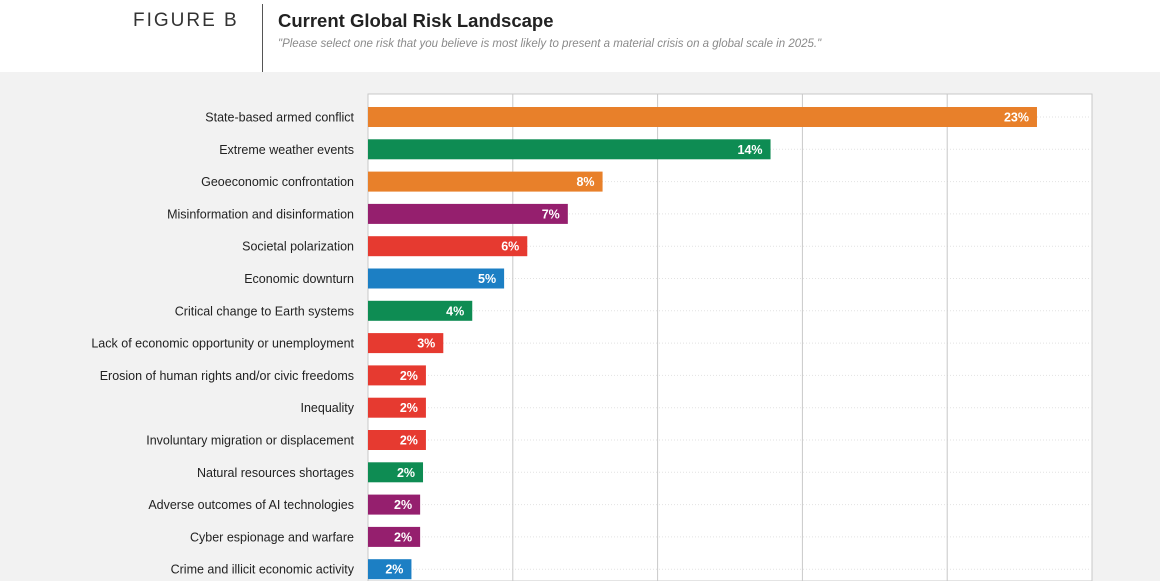 The width and height of the screenshot is (1160, 581). What do you see at coordinates (298, 247) in the screenshot?
I see `category-label: Societal polarization` at bounding box center [298, 247].